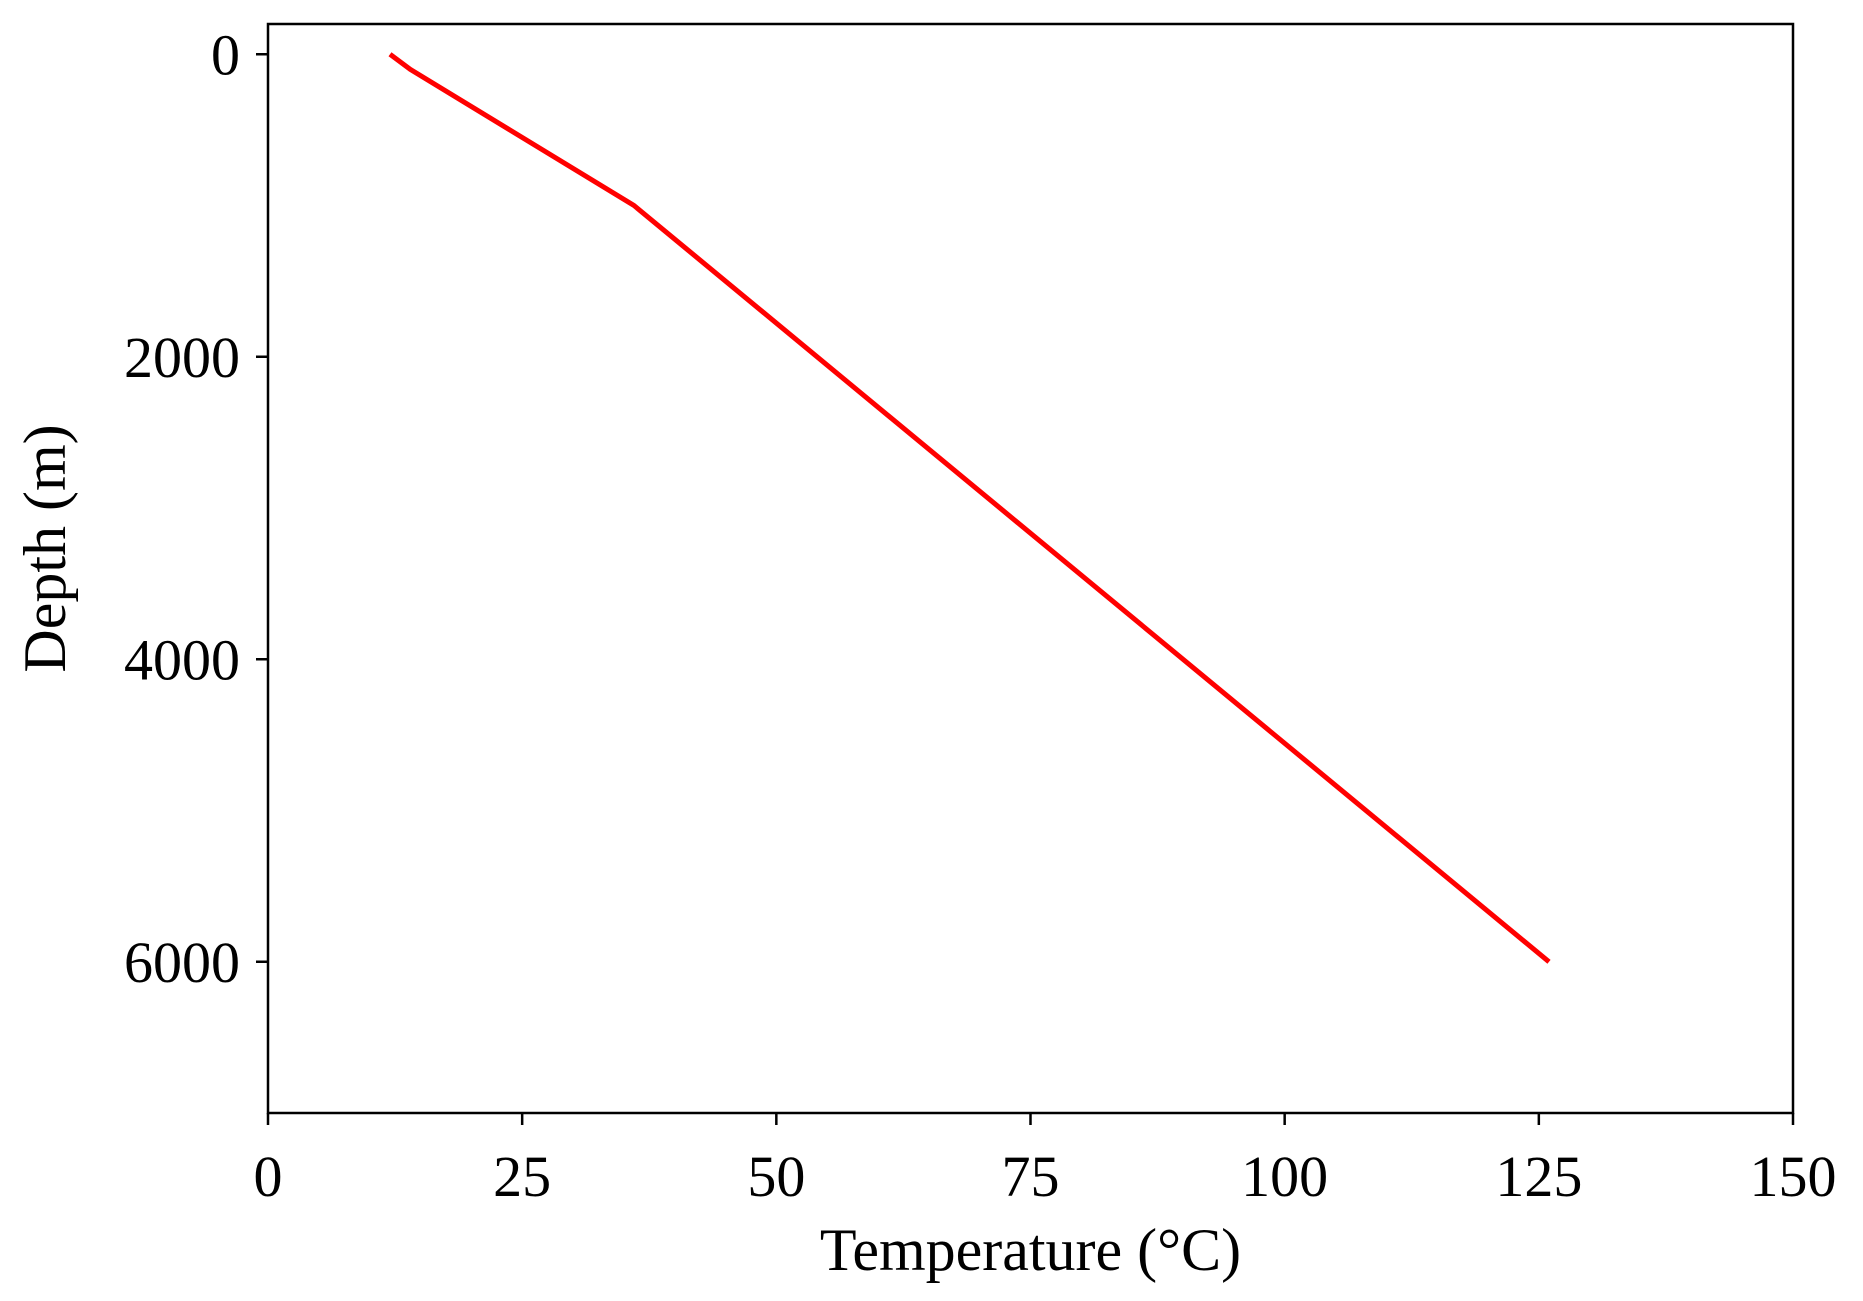 This screenshot has width=1863, height=1301. I want to click on x-axis: 0 25 50 75 100 125 150, so click(1045, 1161).